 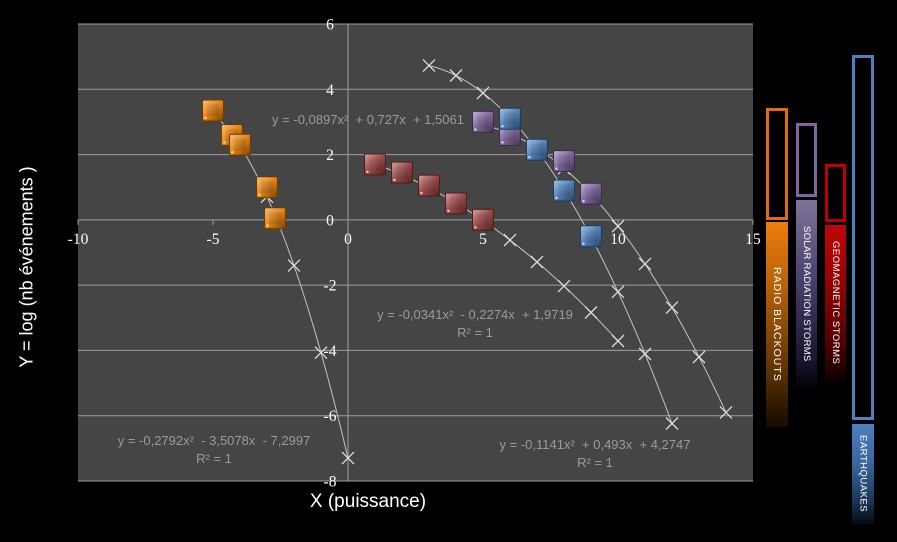 I want to click on legend-bar-solar-radiation: SOLAR RADIATION STORMS, so click(x=806, y=294).